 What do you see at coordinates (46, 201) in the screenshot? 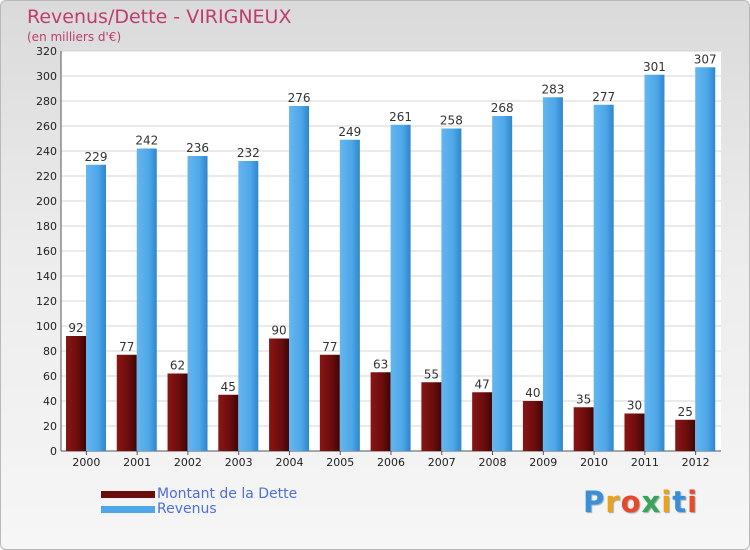
I see `y-tick-label: 200` at bounding box center [46, 201].